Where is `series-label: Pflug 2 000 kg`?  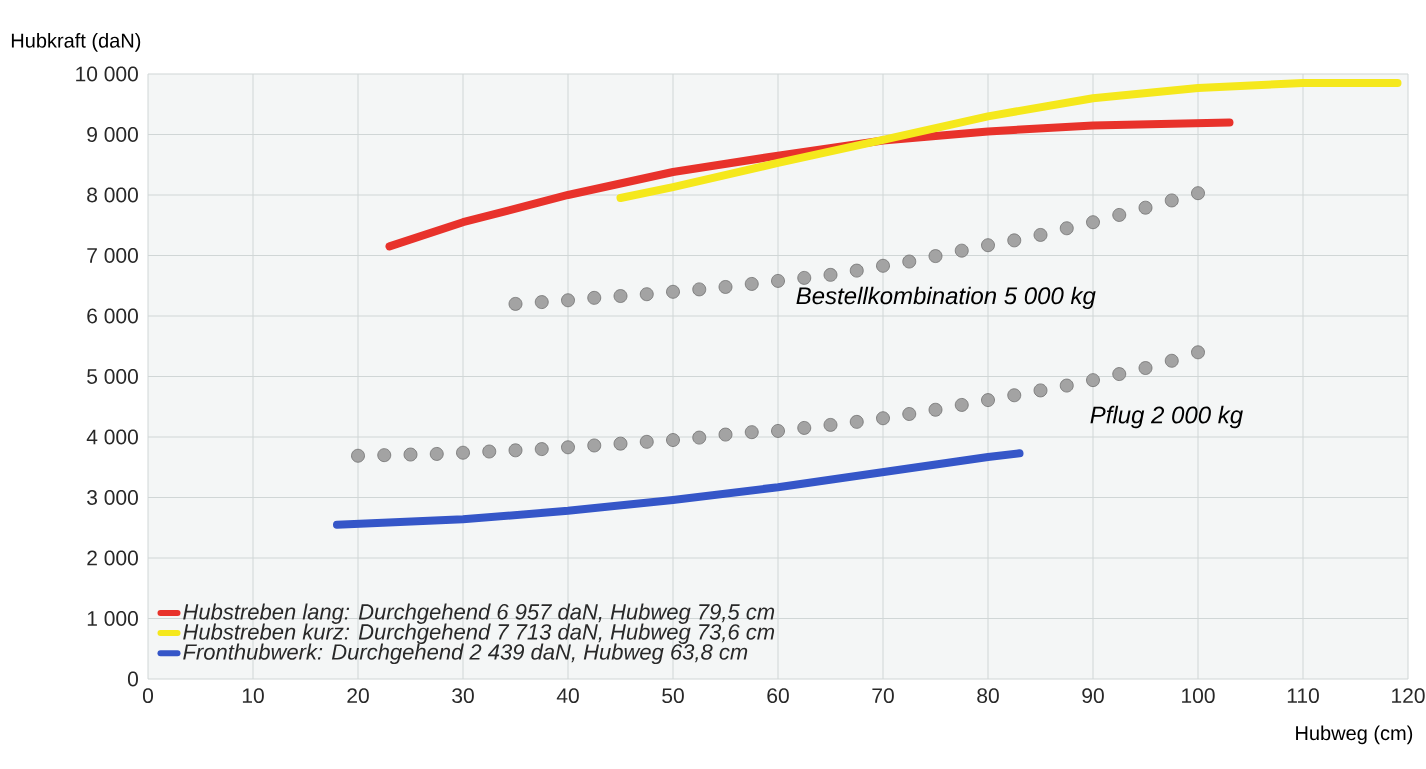 series-label: Pflug 2 000 kg is located at coordinates (1166, 417).